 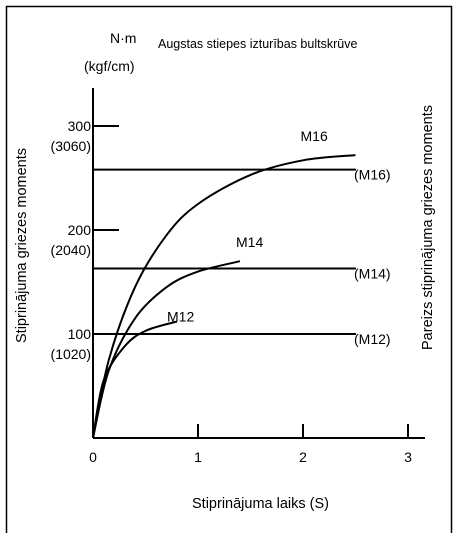 I want to click on y-tick-label: 300, so click(x=80, y=126).